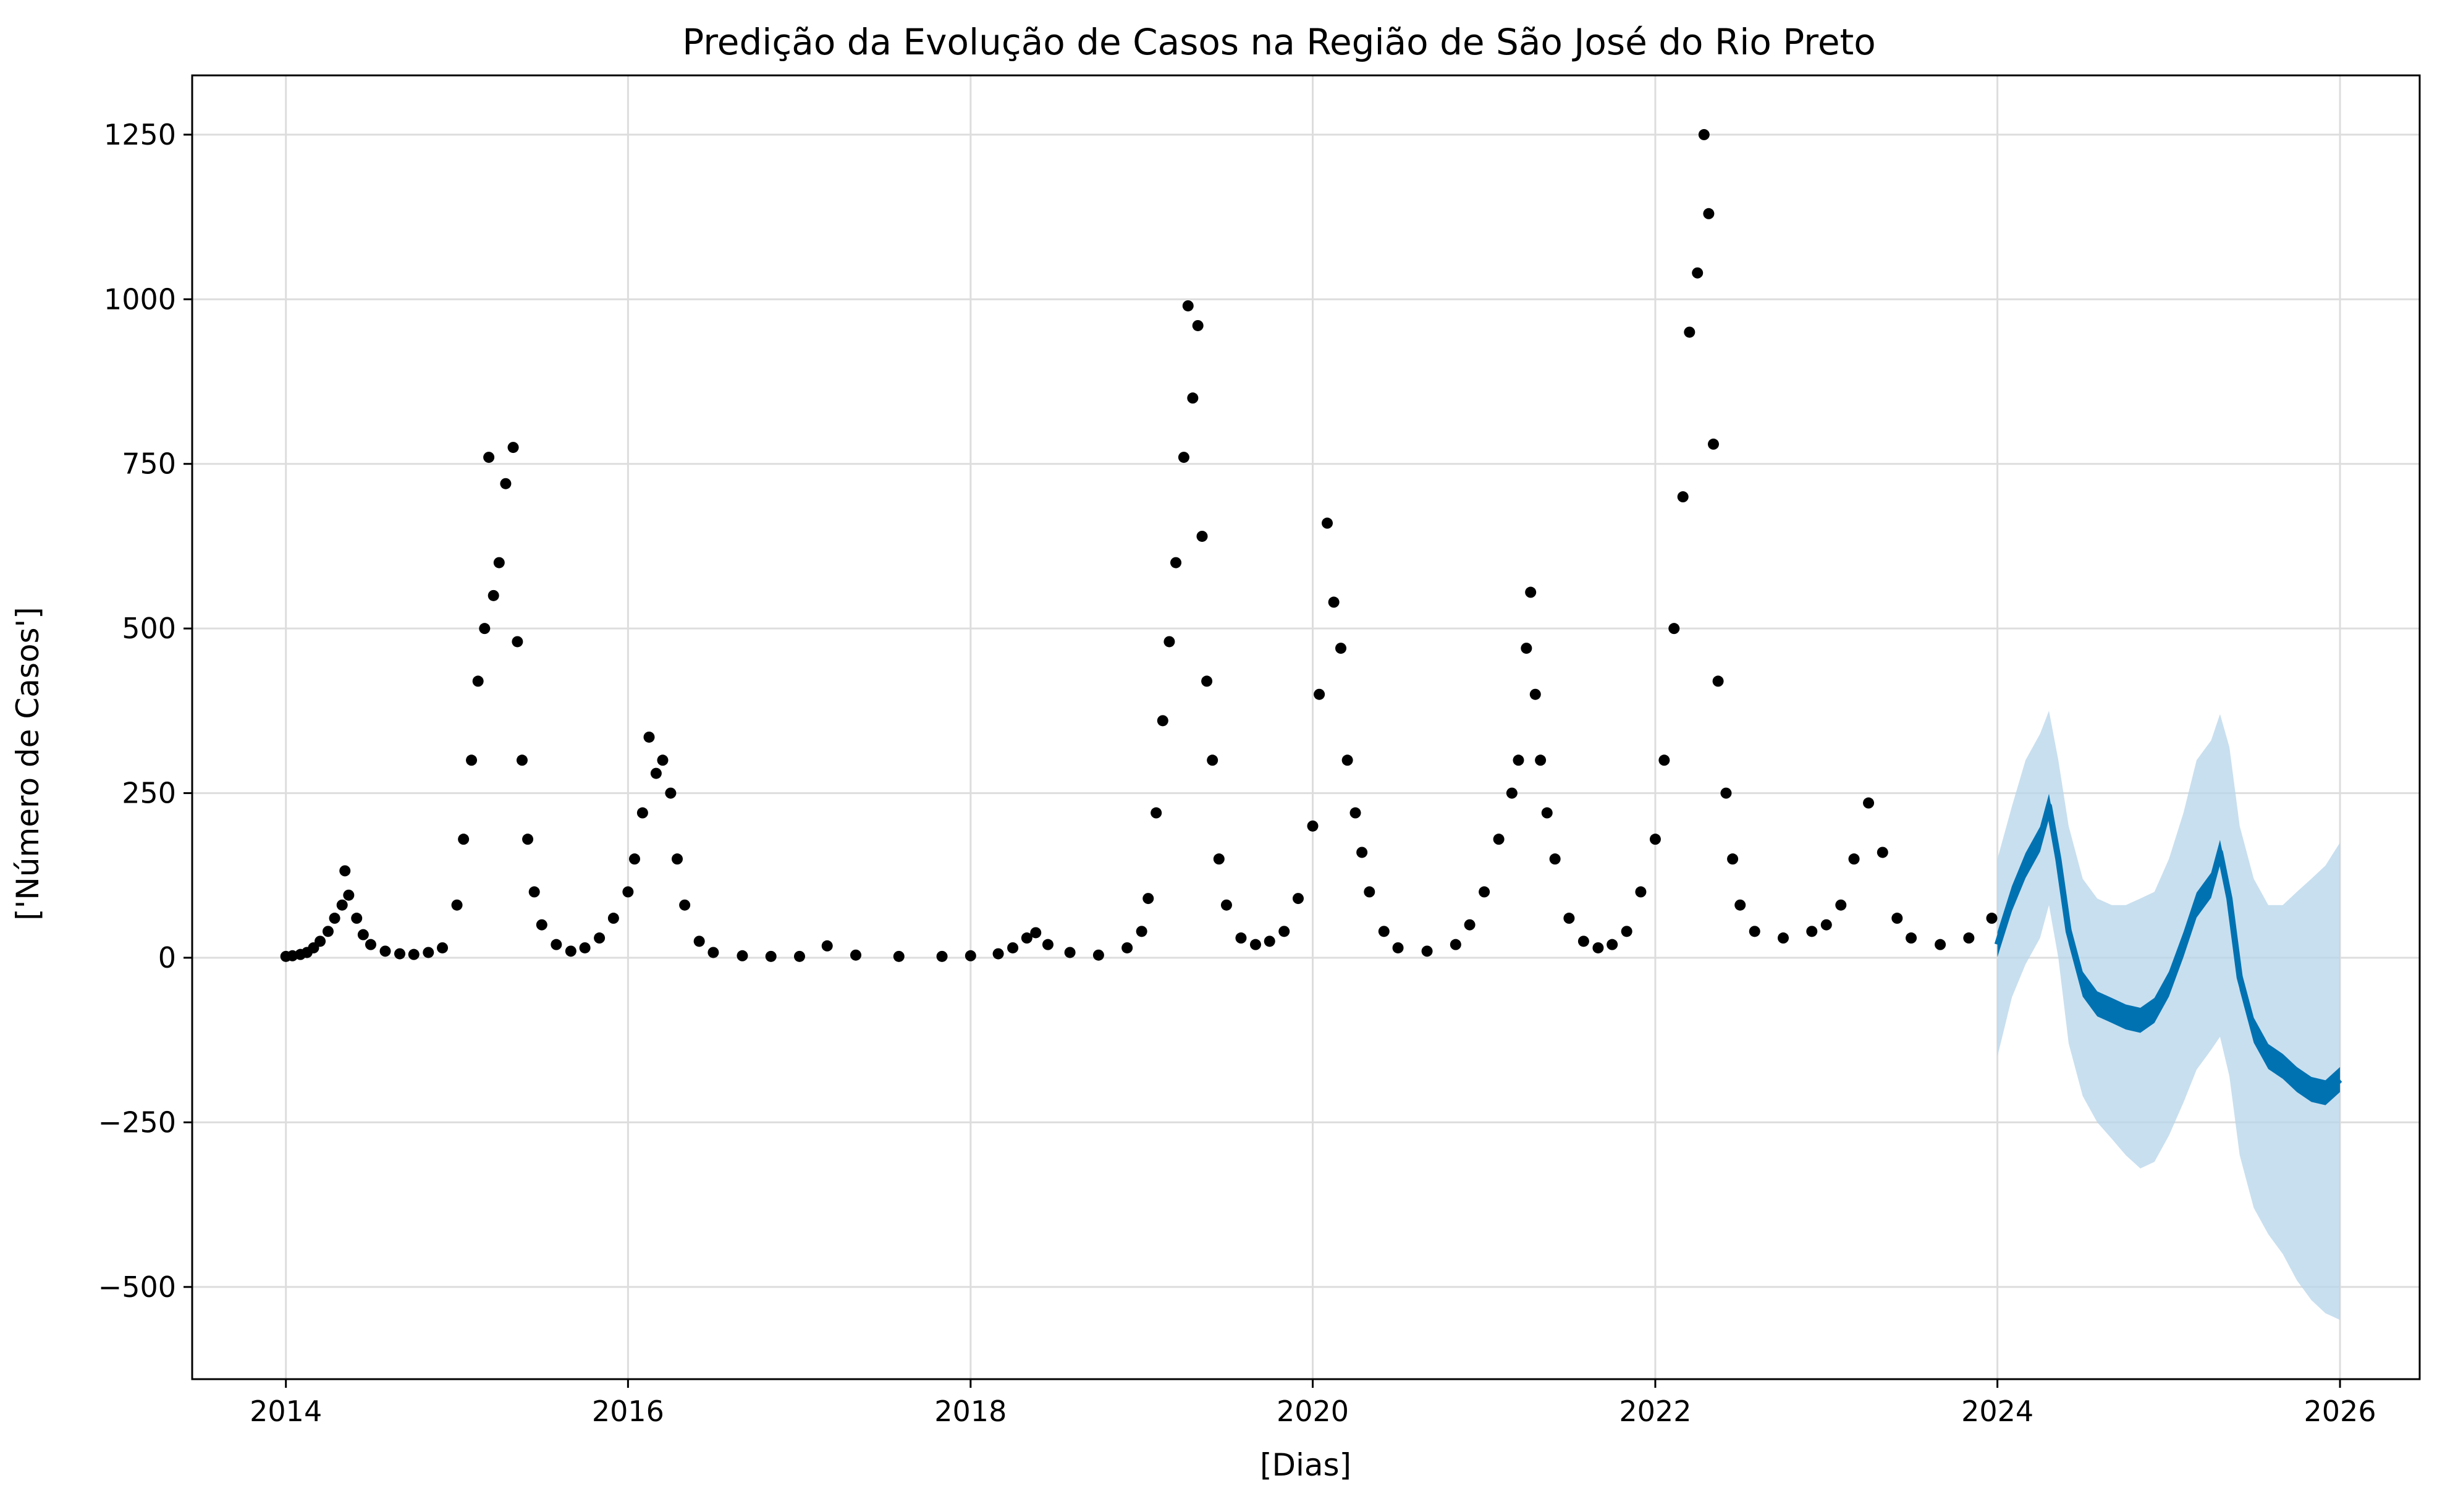 This screenshot has width=2445, height=1512. I want to click on x-tick-label: 2014, so click(286, 1412).